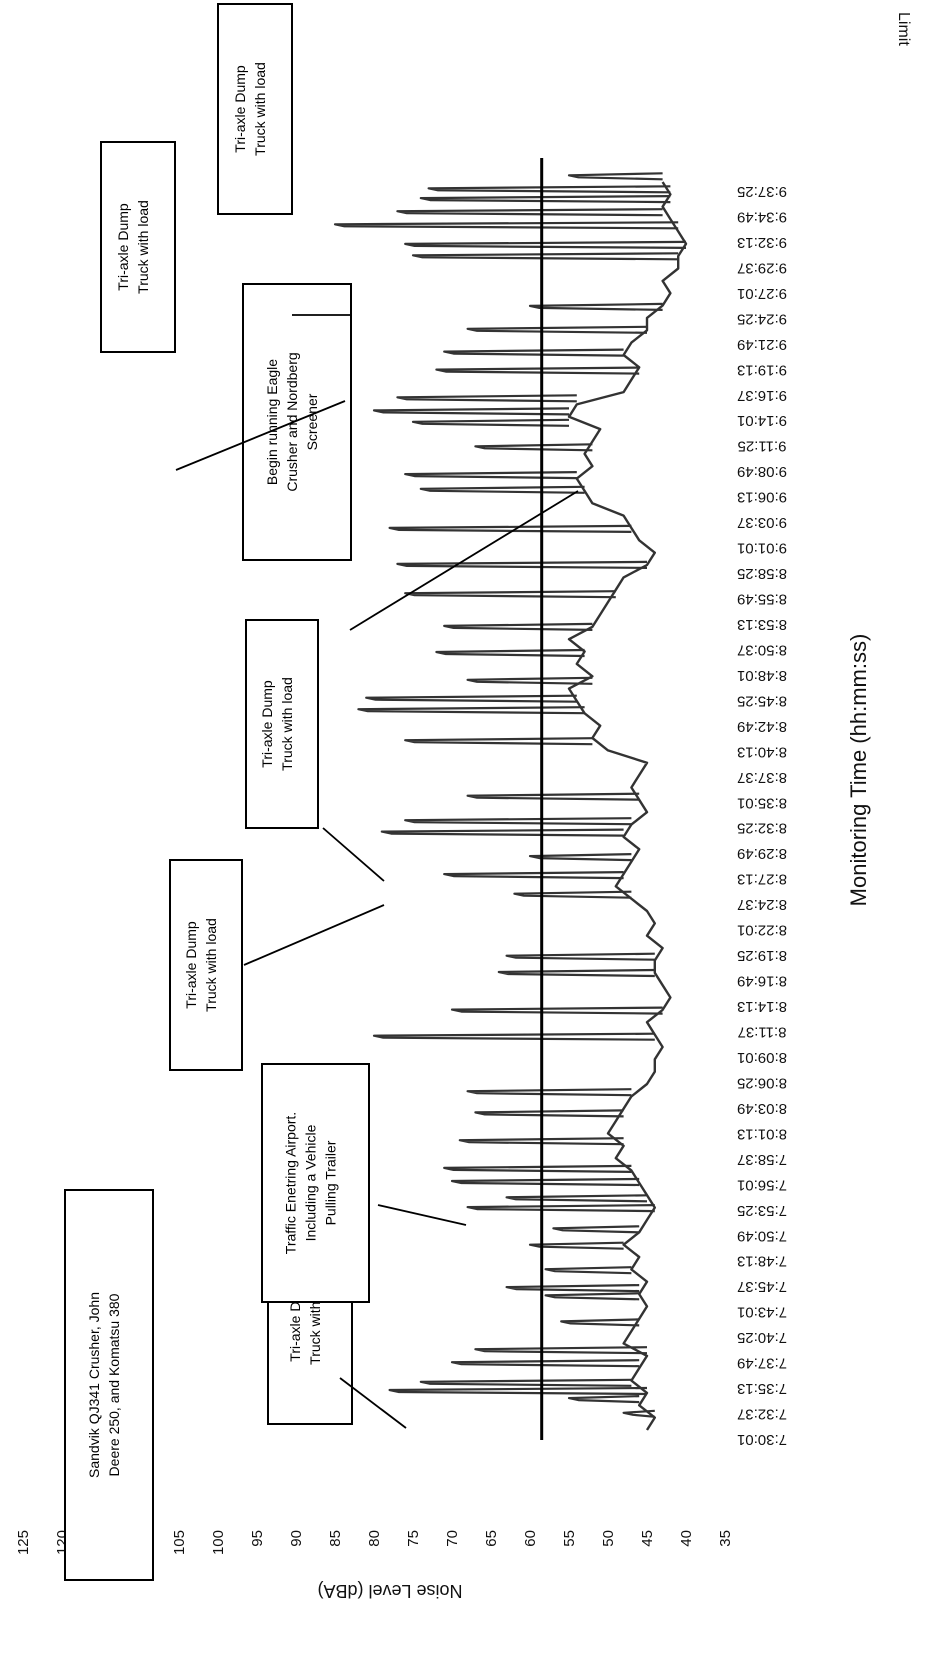  I want to click on x-tick-label: 7:53:25, so click(762, 1210).